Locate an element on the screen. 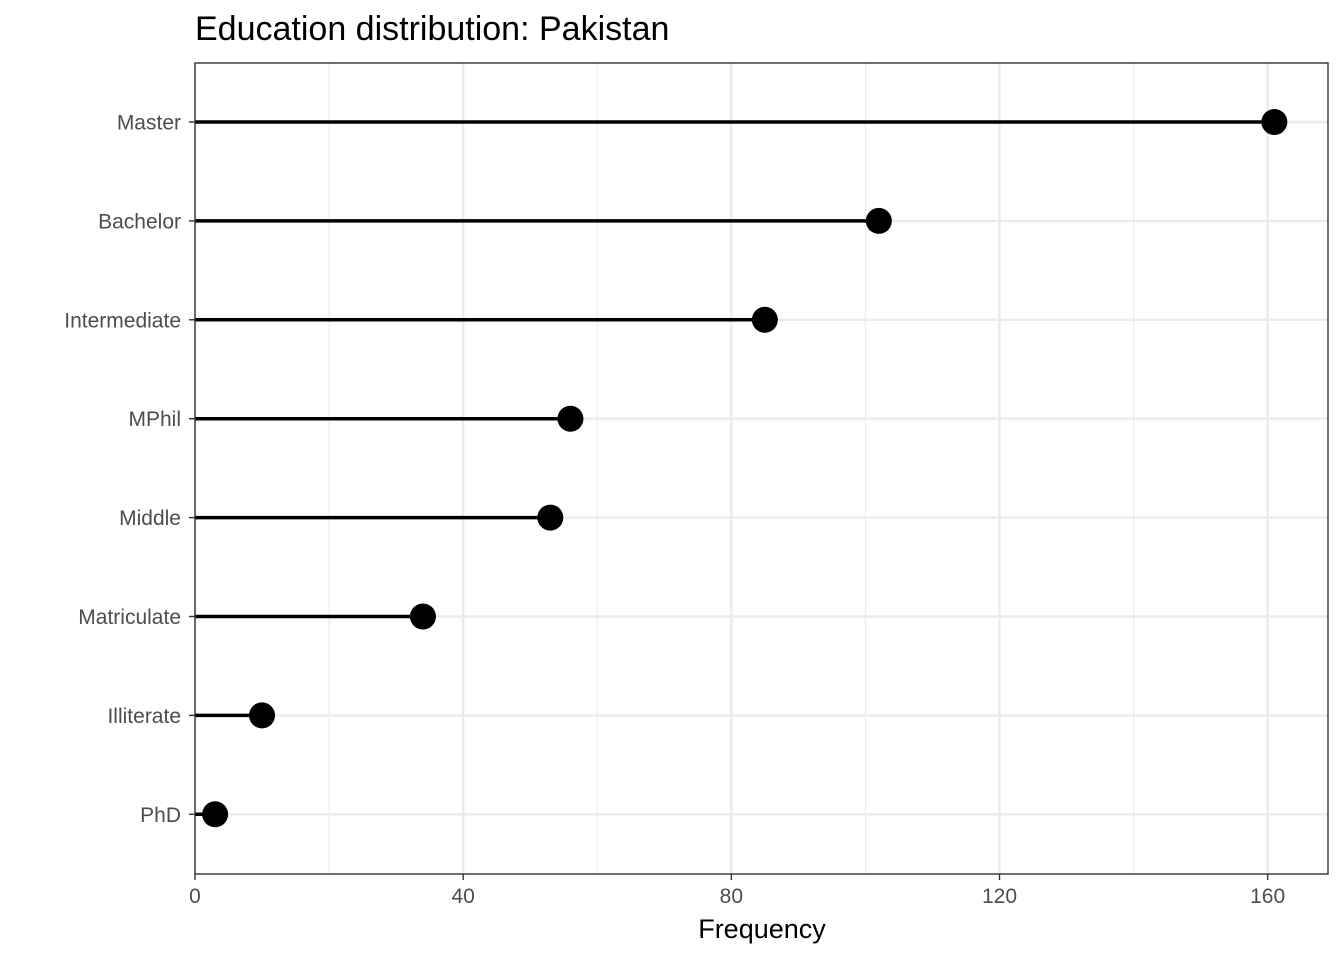  y-tick-label: PhD is located at coordinates (160, 815).